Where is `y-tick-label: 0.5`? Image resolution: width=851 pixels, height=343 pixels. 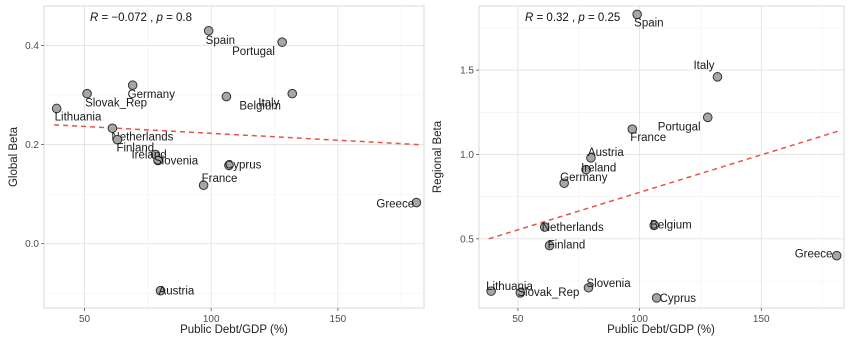
y-tick-label: 0.5 is located at coordinates (467, 239).